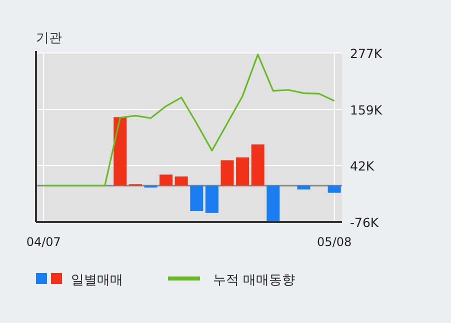 The image size is (451, 323). What do you see at coordinates (334, 242) in the screenshot?
I see `x-tick-label: 05/08` at bounding box center [334, 242].